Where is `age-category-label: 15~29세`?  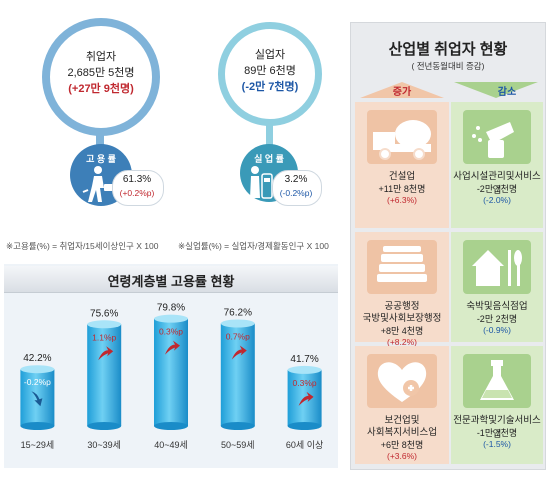
age-category-label: 15~29세 is located at coordinates (38, 445).